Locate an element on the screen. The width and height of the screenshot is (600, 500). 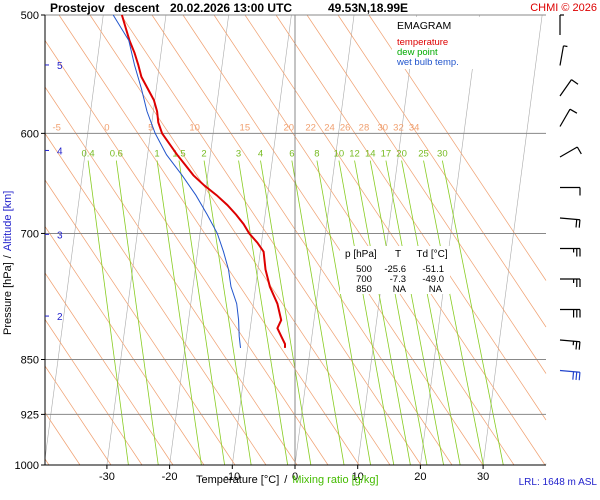
x-axis-title-sep: / is located at coordinates (286, 480).